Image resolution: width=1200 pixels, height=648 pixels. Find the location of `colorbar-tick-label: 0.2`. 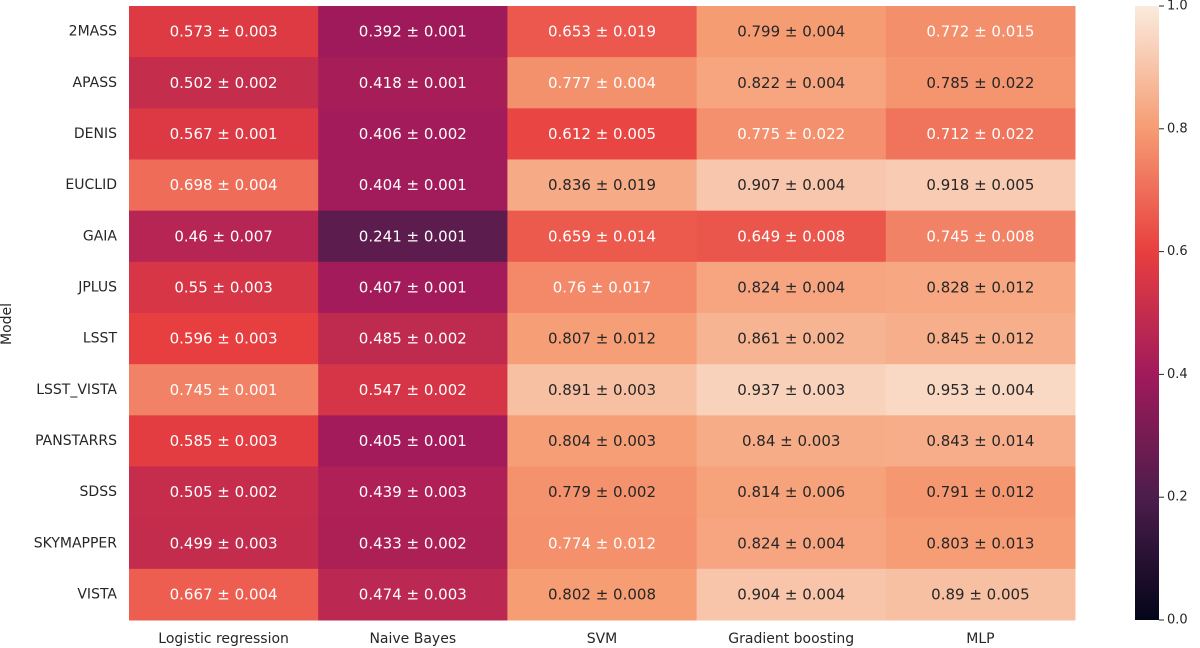

colorbar-tick-label: 0.2 is located at coordinates (1177, 497).